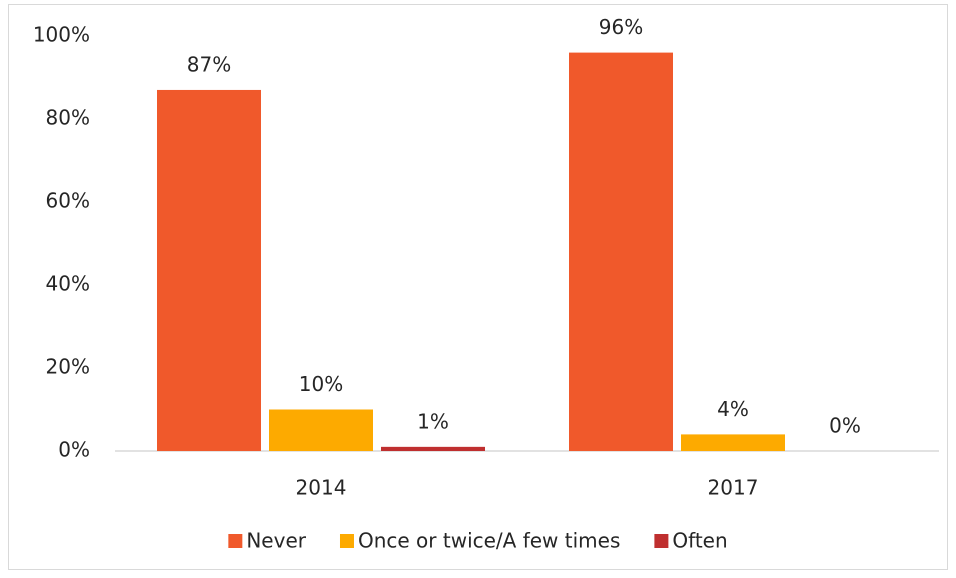 The height and width of the screenshot is (578, 956). I want to click on x-tick-label: 2014, so click(321, 488).